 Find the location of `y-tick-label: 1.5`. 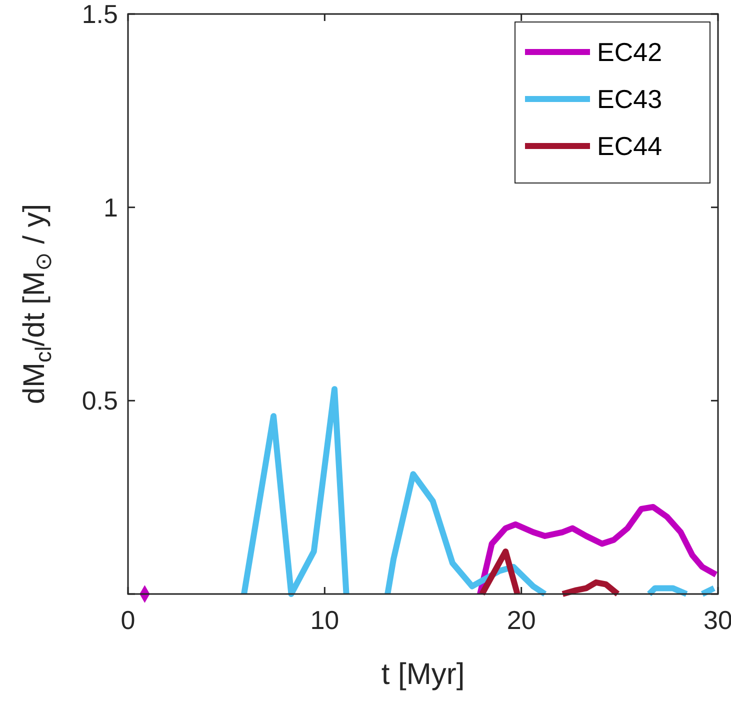

y-tick-label: 1.5 is located at coordinates (100, 14).